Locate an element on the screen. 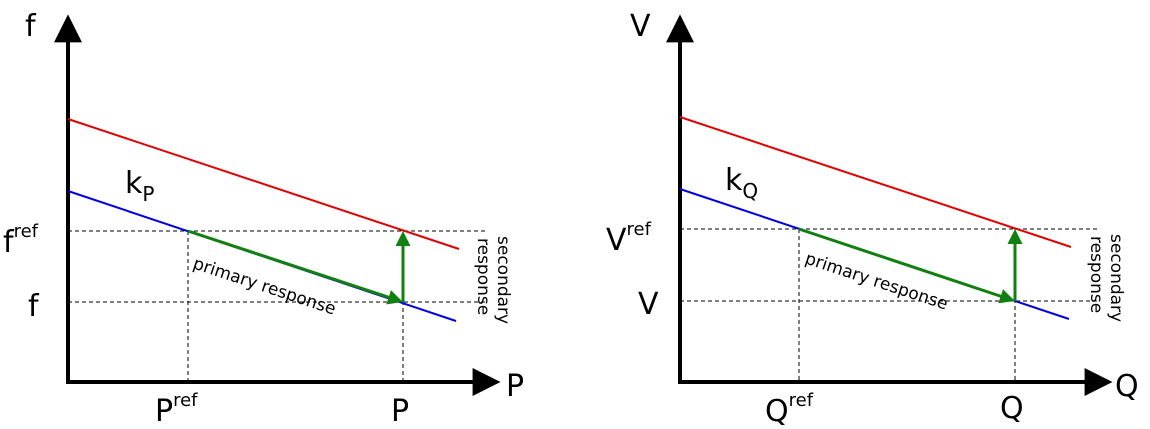  right-y-axis-label: V is located at coordinates (640, 26).